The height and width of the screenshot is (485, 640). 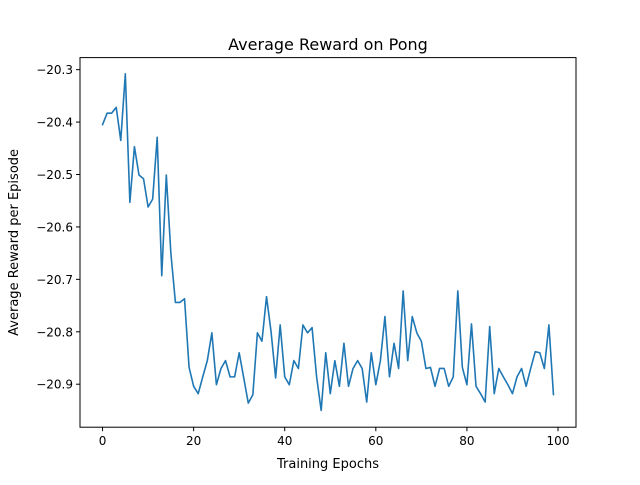 I want to click on y-tick-label: −20.7, so click(x=54, y=280).